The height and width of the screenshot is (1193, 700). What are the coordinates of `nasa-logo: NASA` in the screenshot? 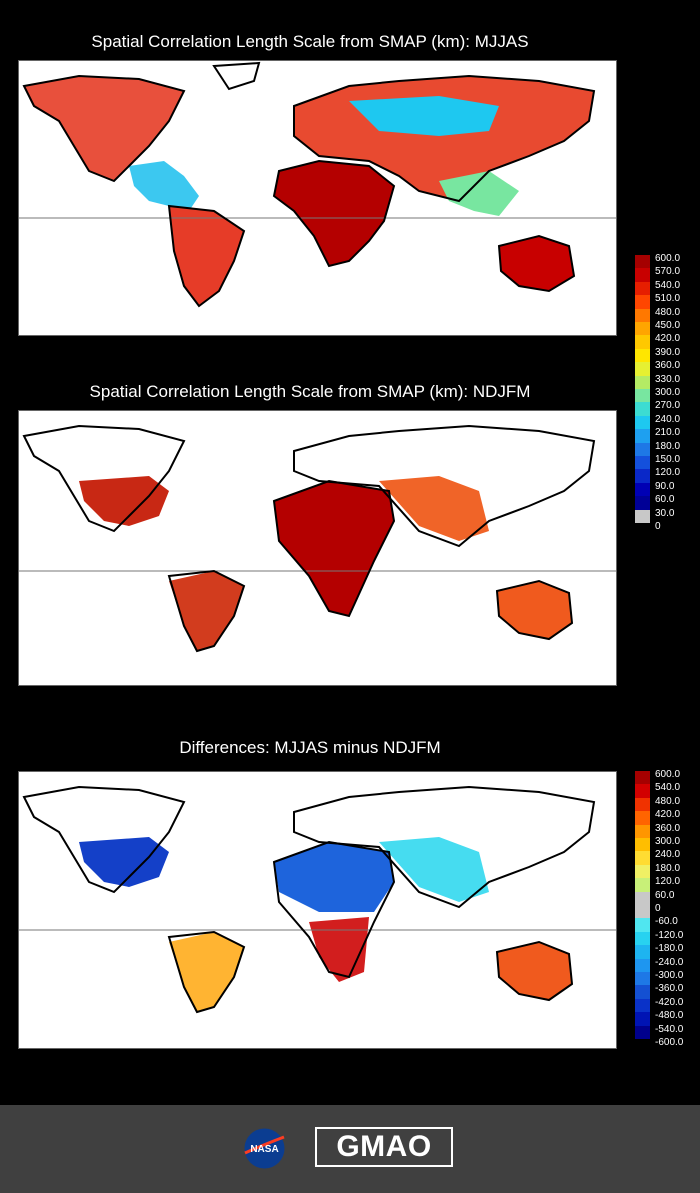 It's located at (264, 1148).